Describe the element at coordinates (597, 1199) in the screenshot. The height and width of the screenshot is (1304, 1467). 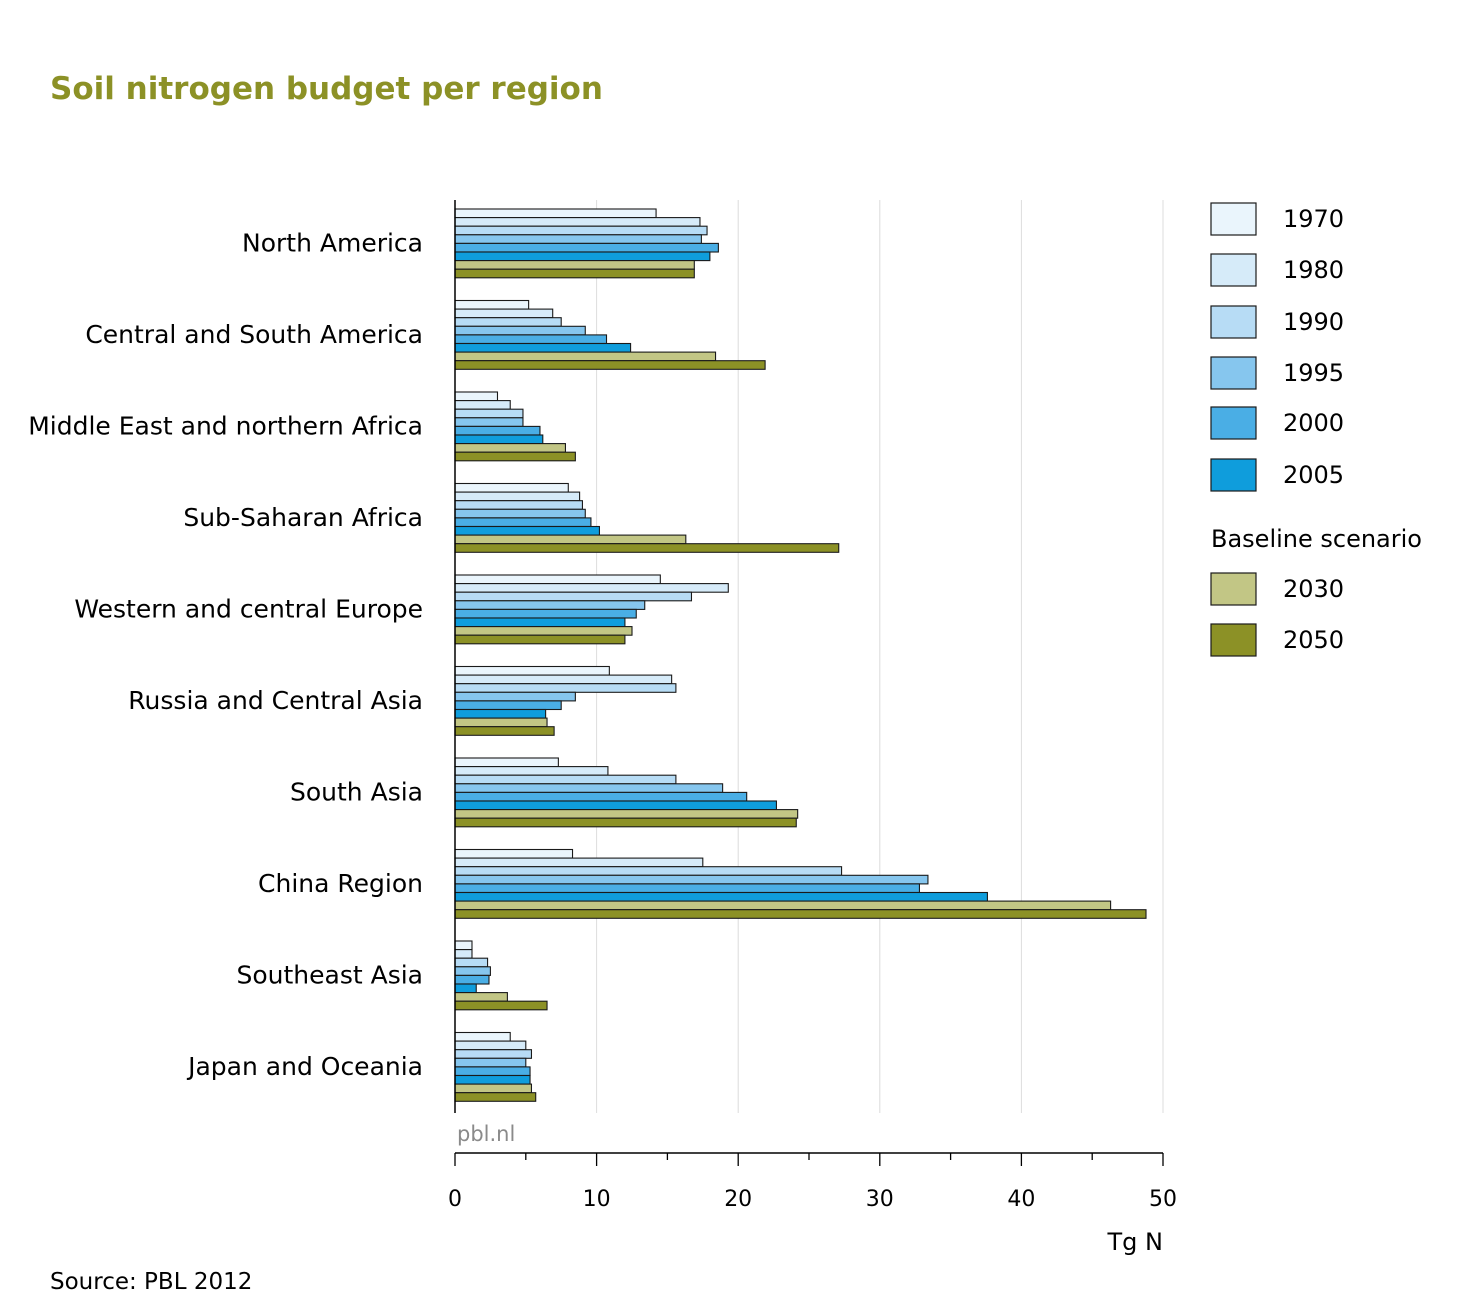
I see `x-tick-label: 10` at that location.